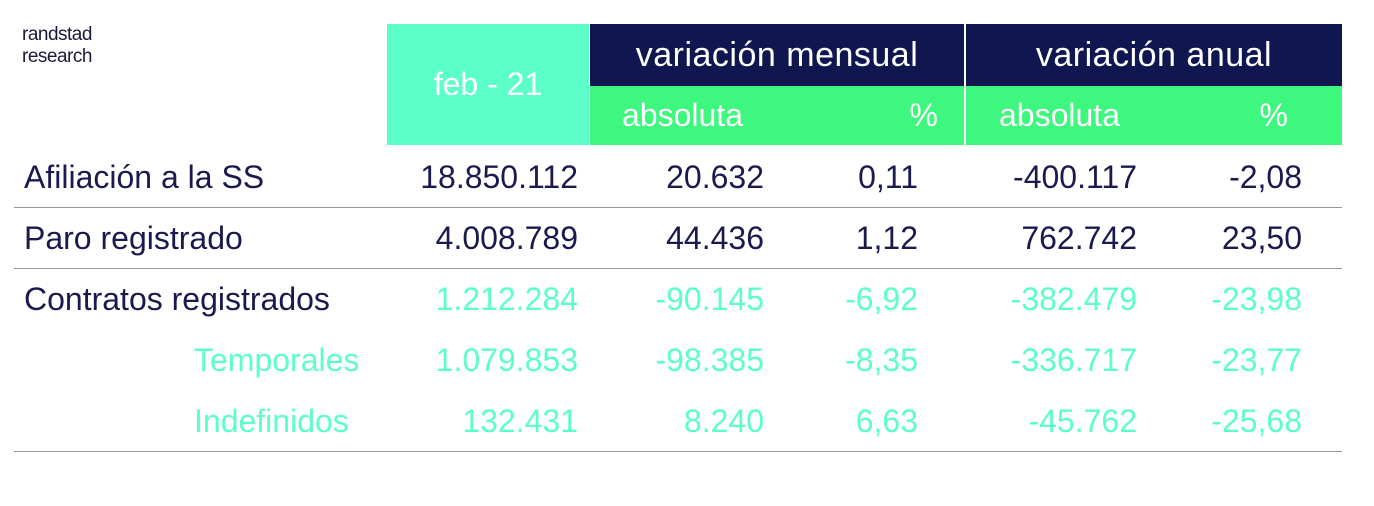 This screenshot has width=1374, height=506. I want to click on row-value: 132.431, so click(520, 420).